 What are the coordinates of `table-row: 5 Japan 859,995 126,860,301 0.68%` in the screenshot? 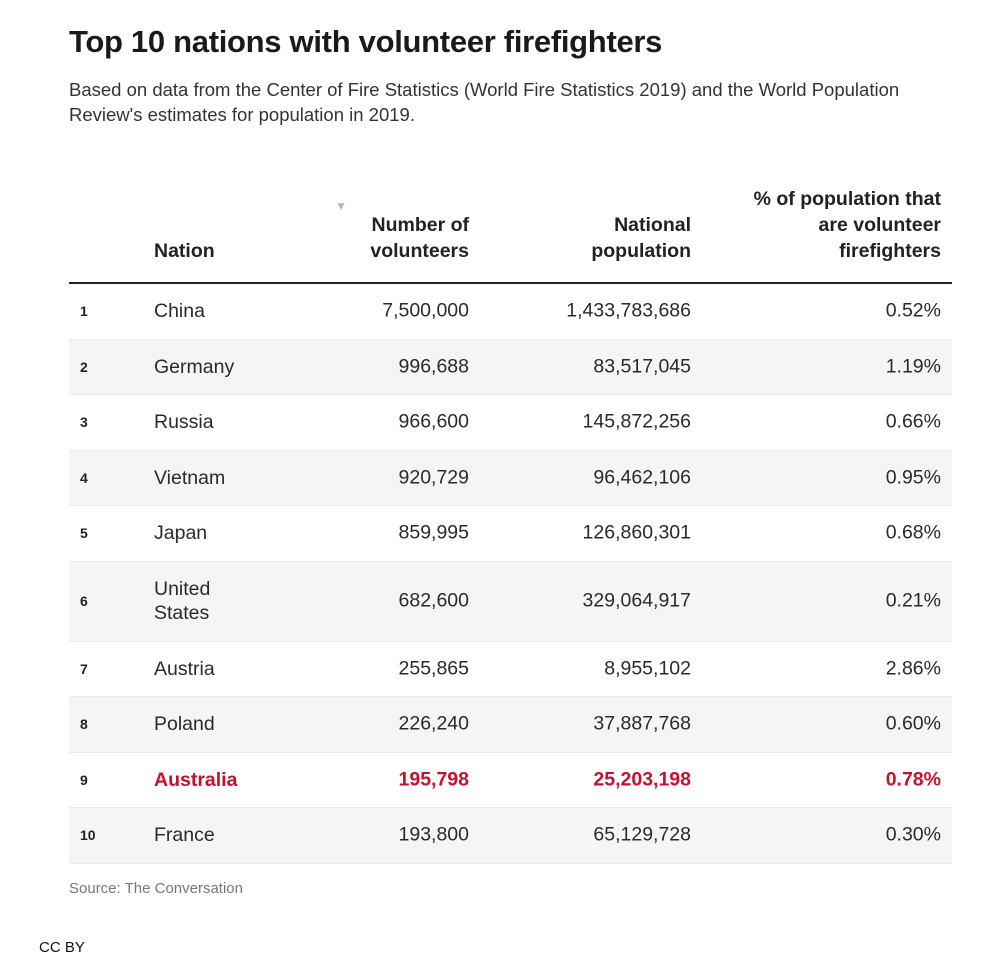 It's located at (510, 534).